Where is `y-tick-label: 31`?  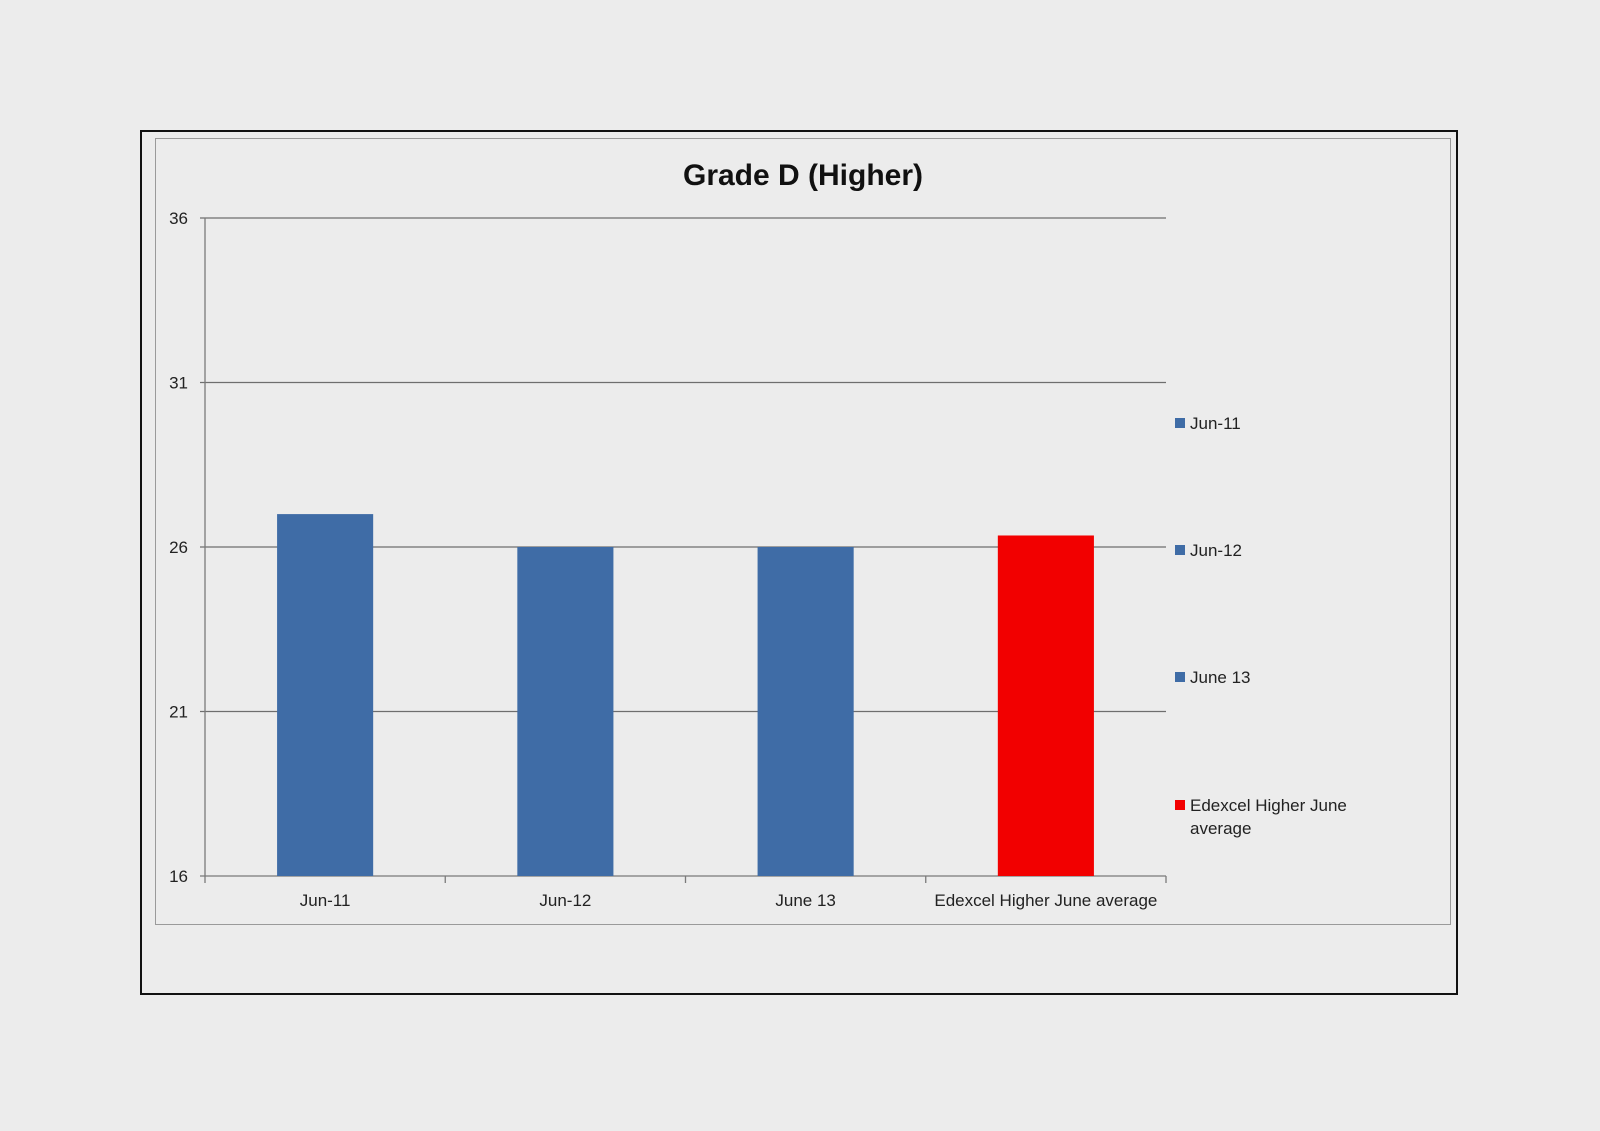
y-tick-label: 31 is located at coordinates (178, 383).